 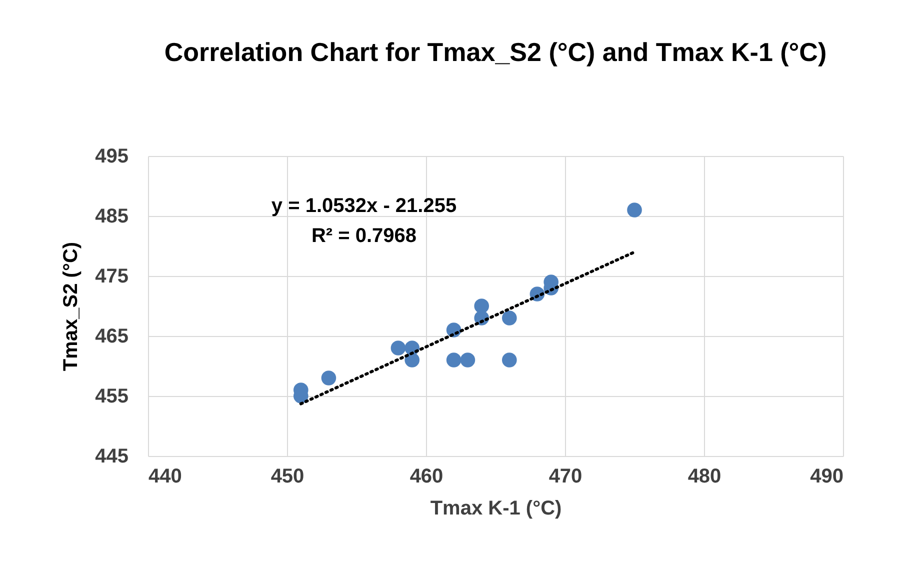 What do you see at coordinates (495, 52) in the screenshot?
I see `chart-title: Correlation Chart for Tmax_S2 (°C) and Tmax K-1 (°C)` at bounding box center [495, 52].